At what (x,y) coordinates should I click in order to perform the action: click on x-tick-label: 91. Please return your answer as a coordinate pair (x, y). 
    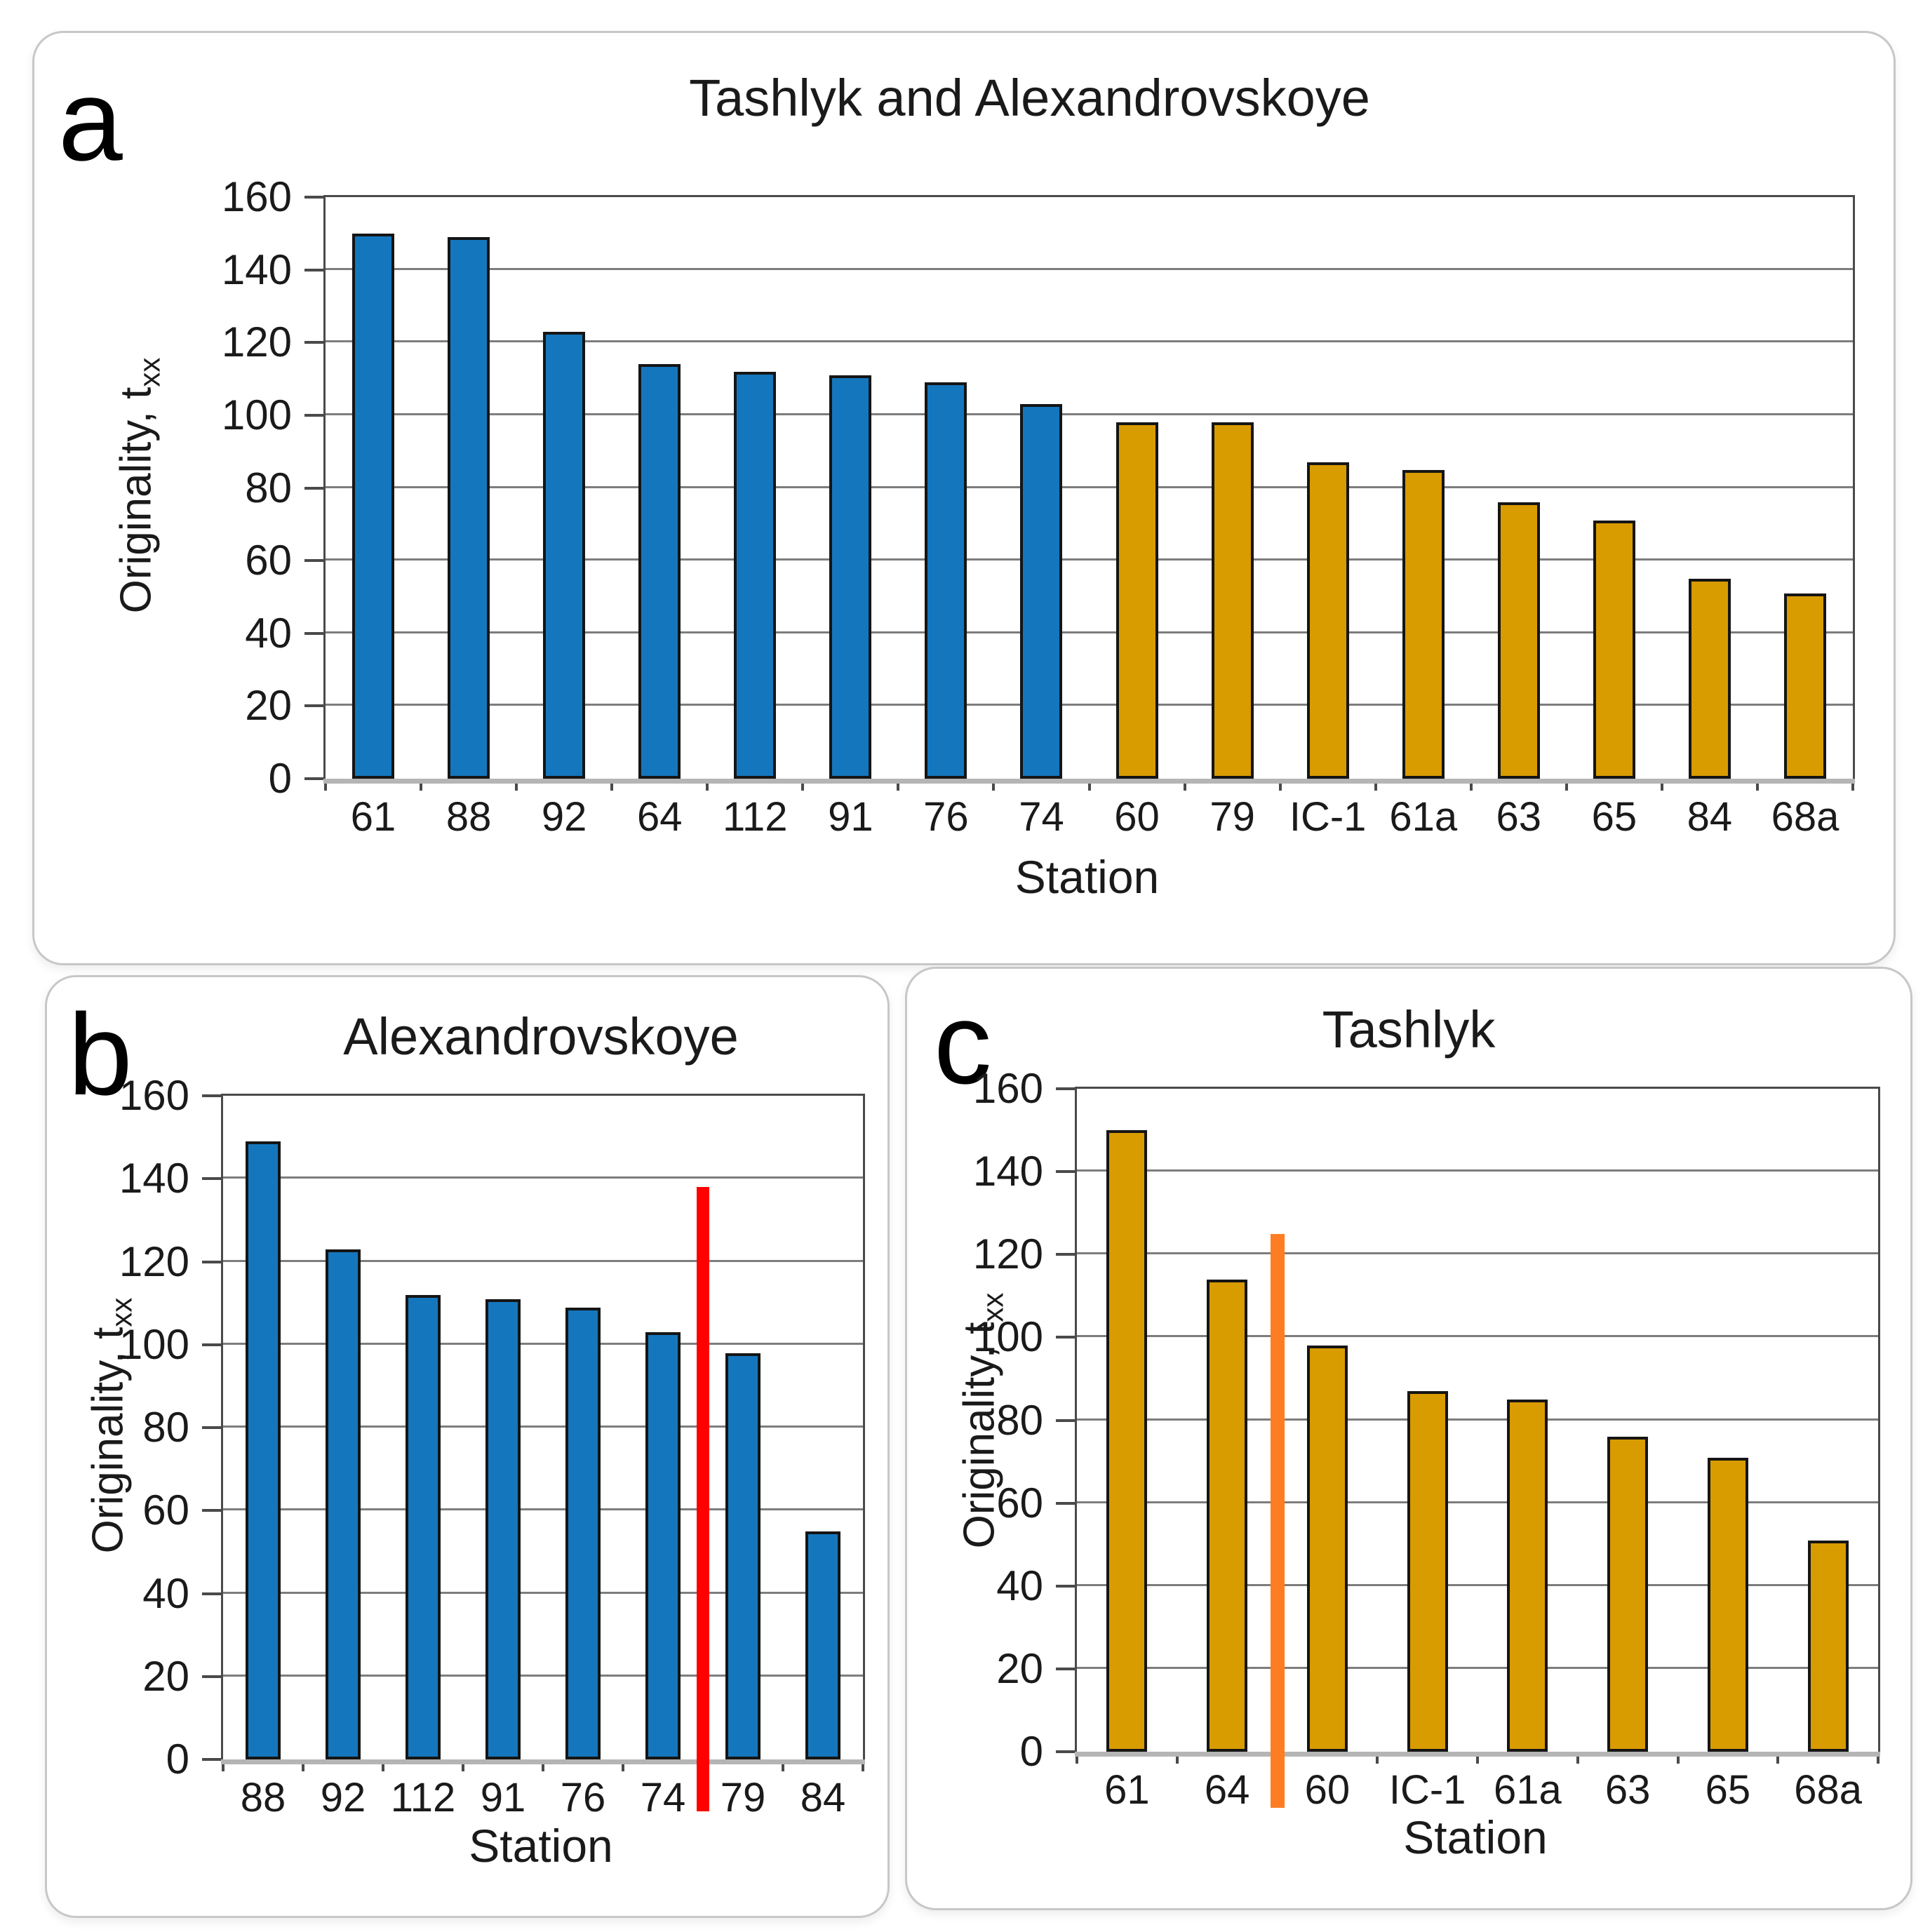
    Looking at the image, I should click on (850, 817).